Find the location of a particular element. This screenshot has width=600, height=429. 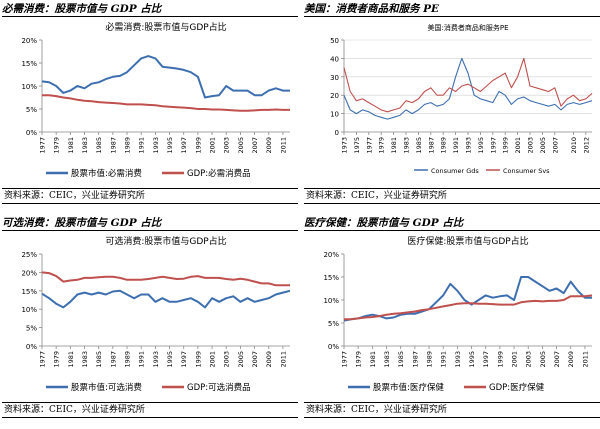

x-tick-label: 1977 is located at coordinates (369, 145).